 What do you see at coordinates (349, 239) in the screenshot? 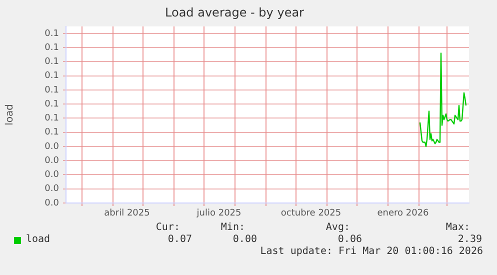
I see `text: 0.06` at bounding box center [349, 239].